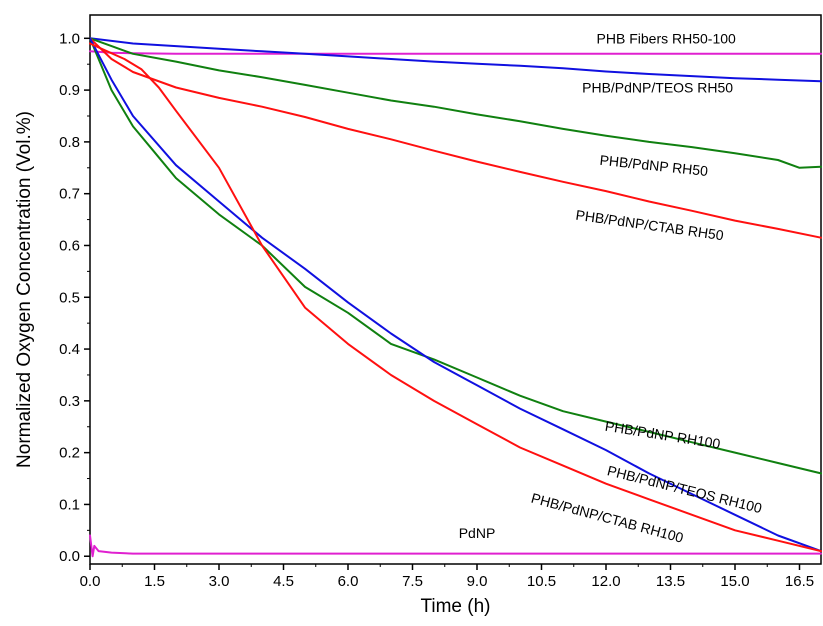  Describe the element at coordinates (24, 289) in the screenshot. I see `y-axis-title: Normalized Oxygen Concentration (Vol.%)` at that location.